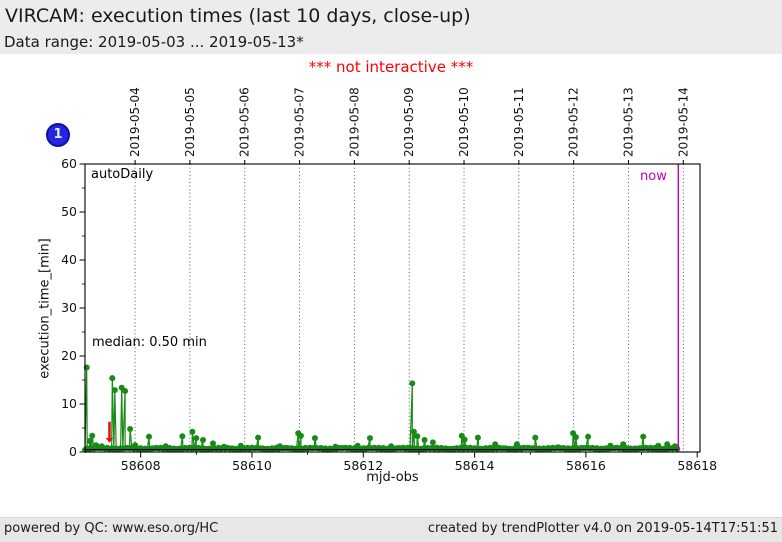 The image size is (782, 542). Describe the element at coordinates (245, 122) in the screenshot. I see `svg-text: 2019-05-06` at that location.